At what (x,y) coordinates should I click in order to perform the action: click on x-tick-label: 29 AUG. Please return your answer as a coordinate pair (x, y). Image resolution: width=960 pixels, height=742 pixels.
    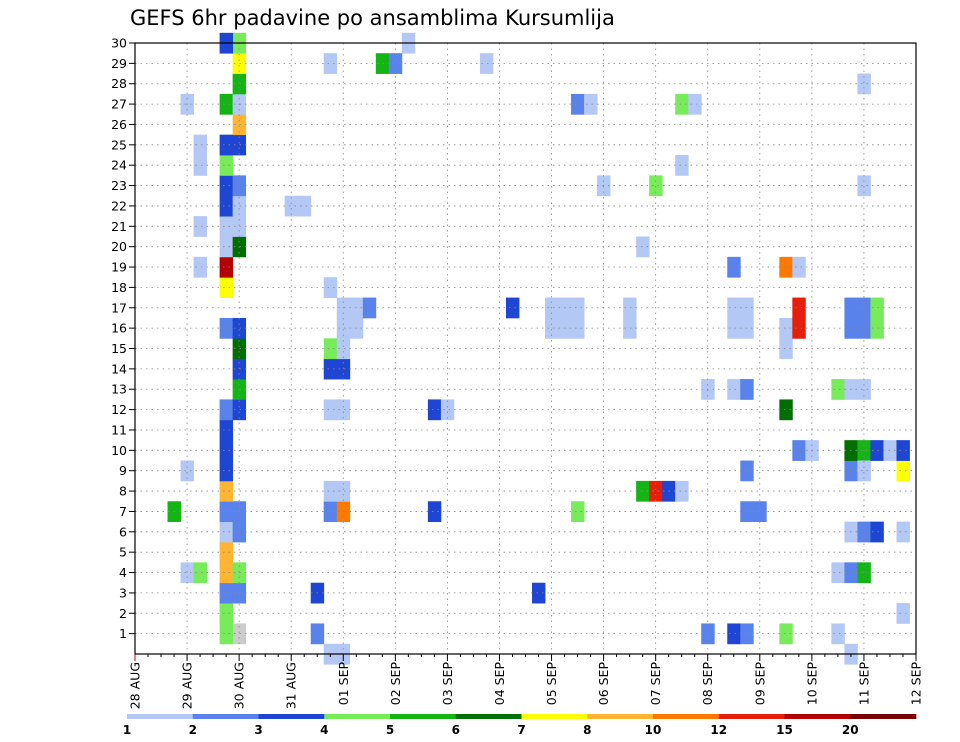
    Looking at the image, I should click on (187, 685).